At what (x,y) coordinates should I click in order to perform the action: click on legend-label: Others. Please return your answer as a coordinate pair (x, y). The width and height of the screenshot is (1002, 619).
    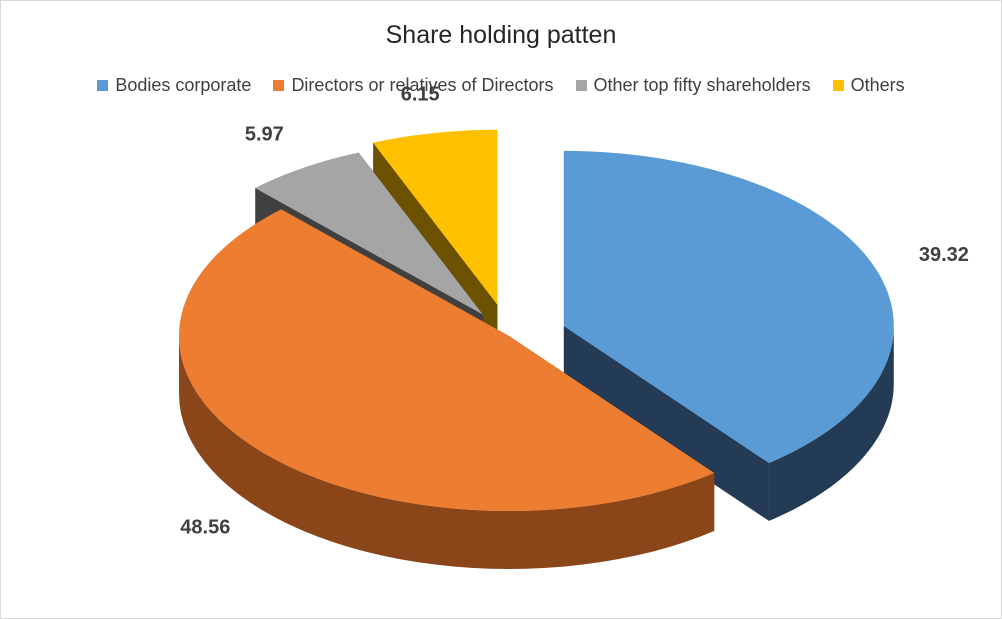
    Looking at the image, I should click on (877, 85).